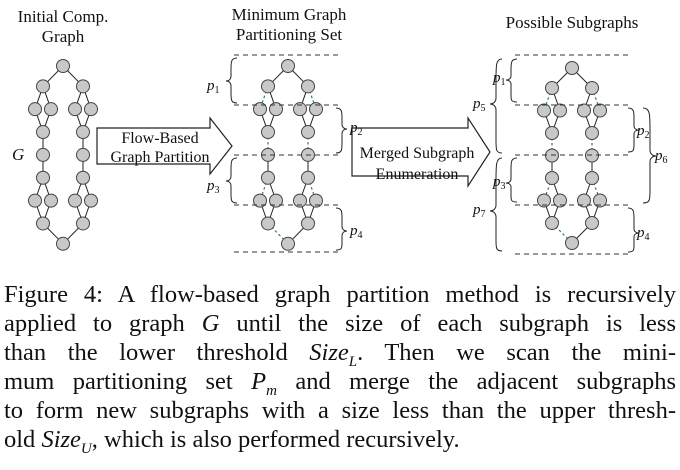 The height and width of the screenshot is (470, 680). I want to click on col1-title-line1: Initial Comp., so click(63, 16).